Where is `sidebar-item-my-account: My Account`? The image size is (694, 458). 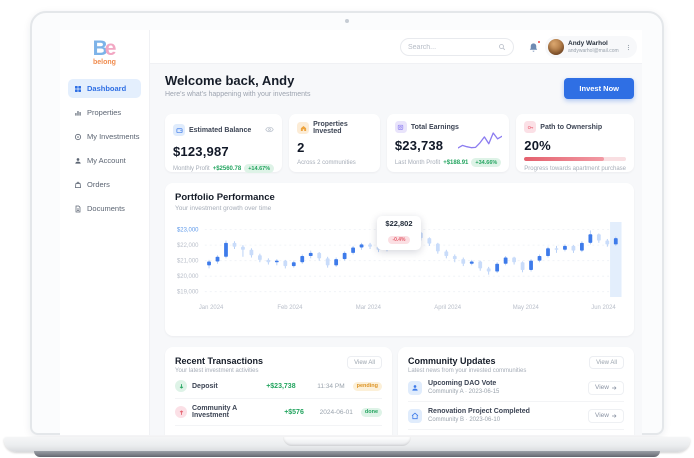
sidebar-item-my-account: My Account is located at coordinates (104, 160).